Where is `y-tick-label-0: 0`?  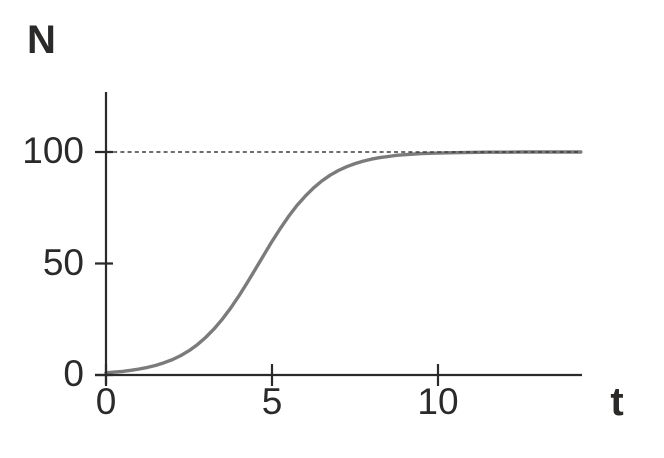
y-tick-label-0: 0 is located at coordinates (73, 373).